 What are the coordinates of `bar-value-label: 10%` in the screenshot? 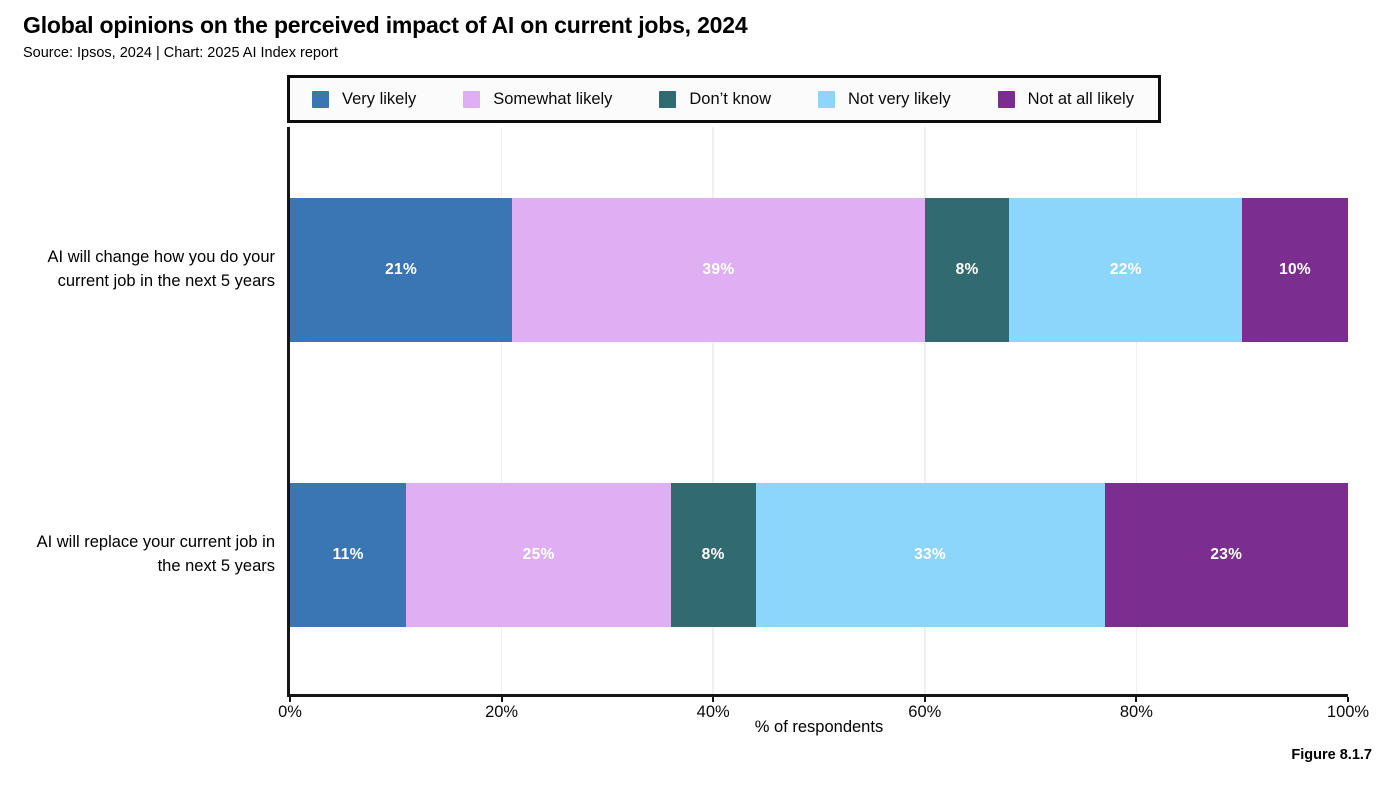 It's located at (1295, 269).